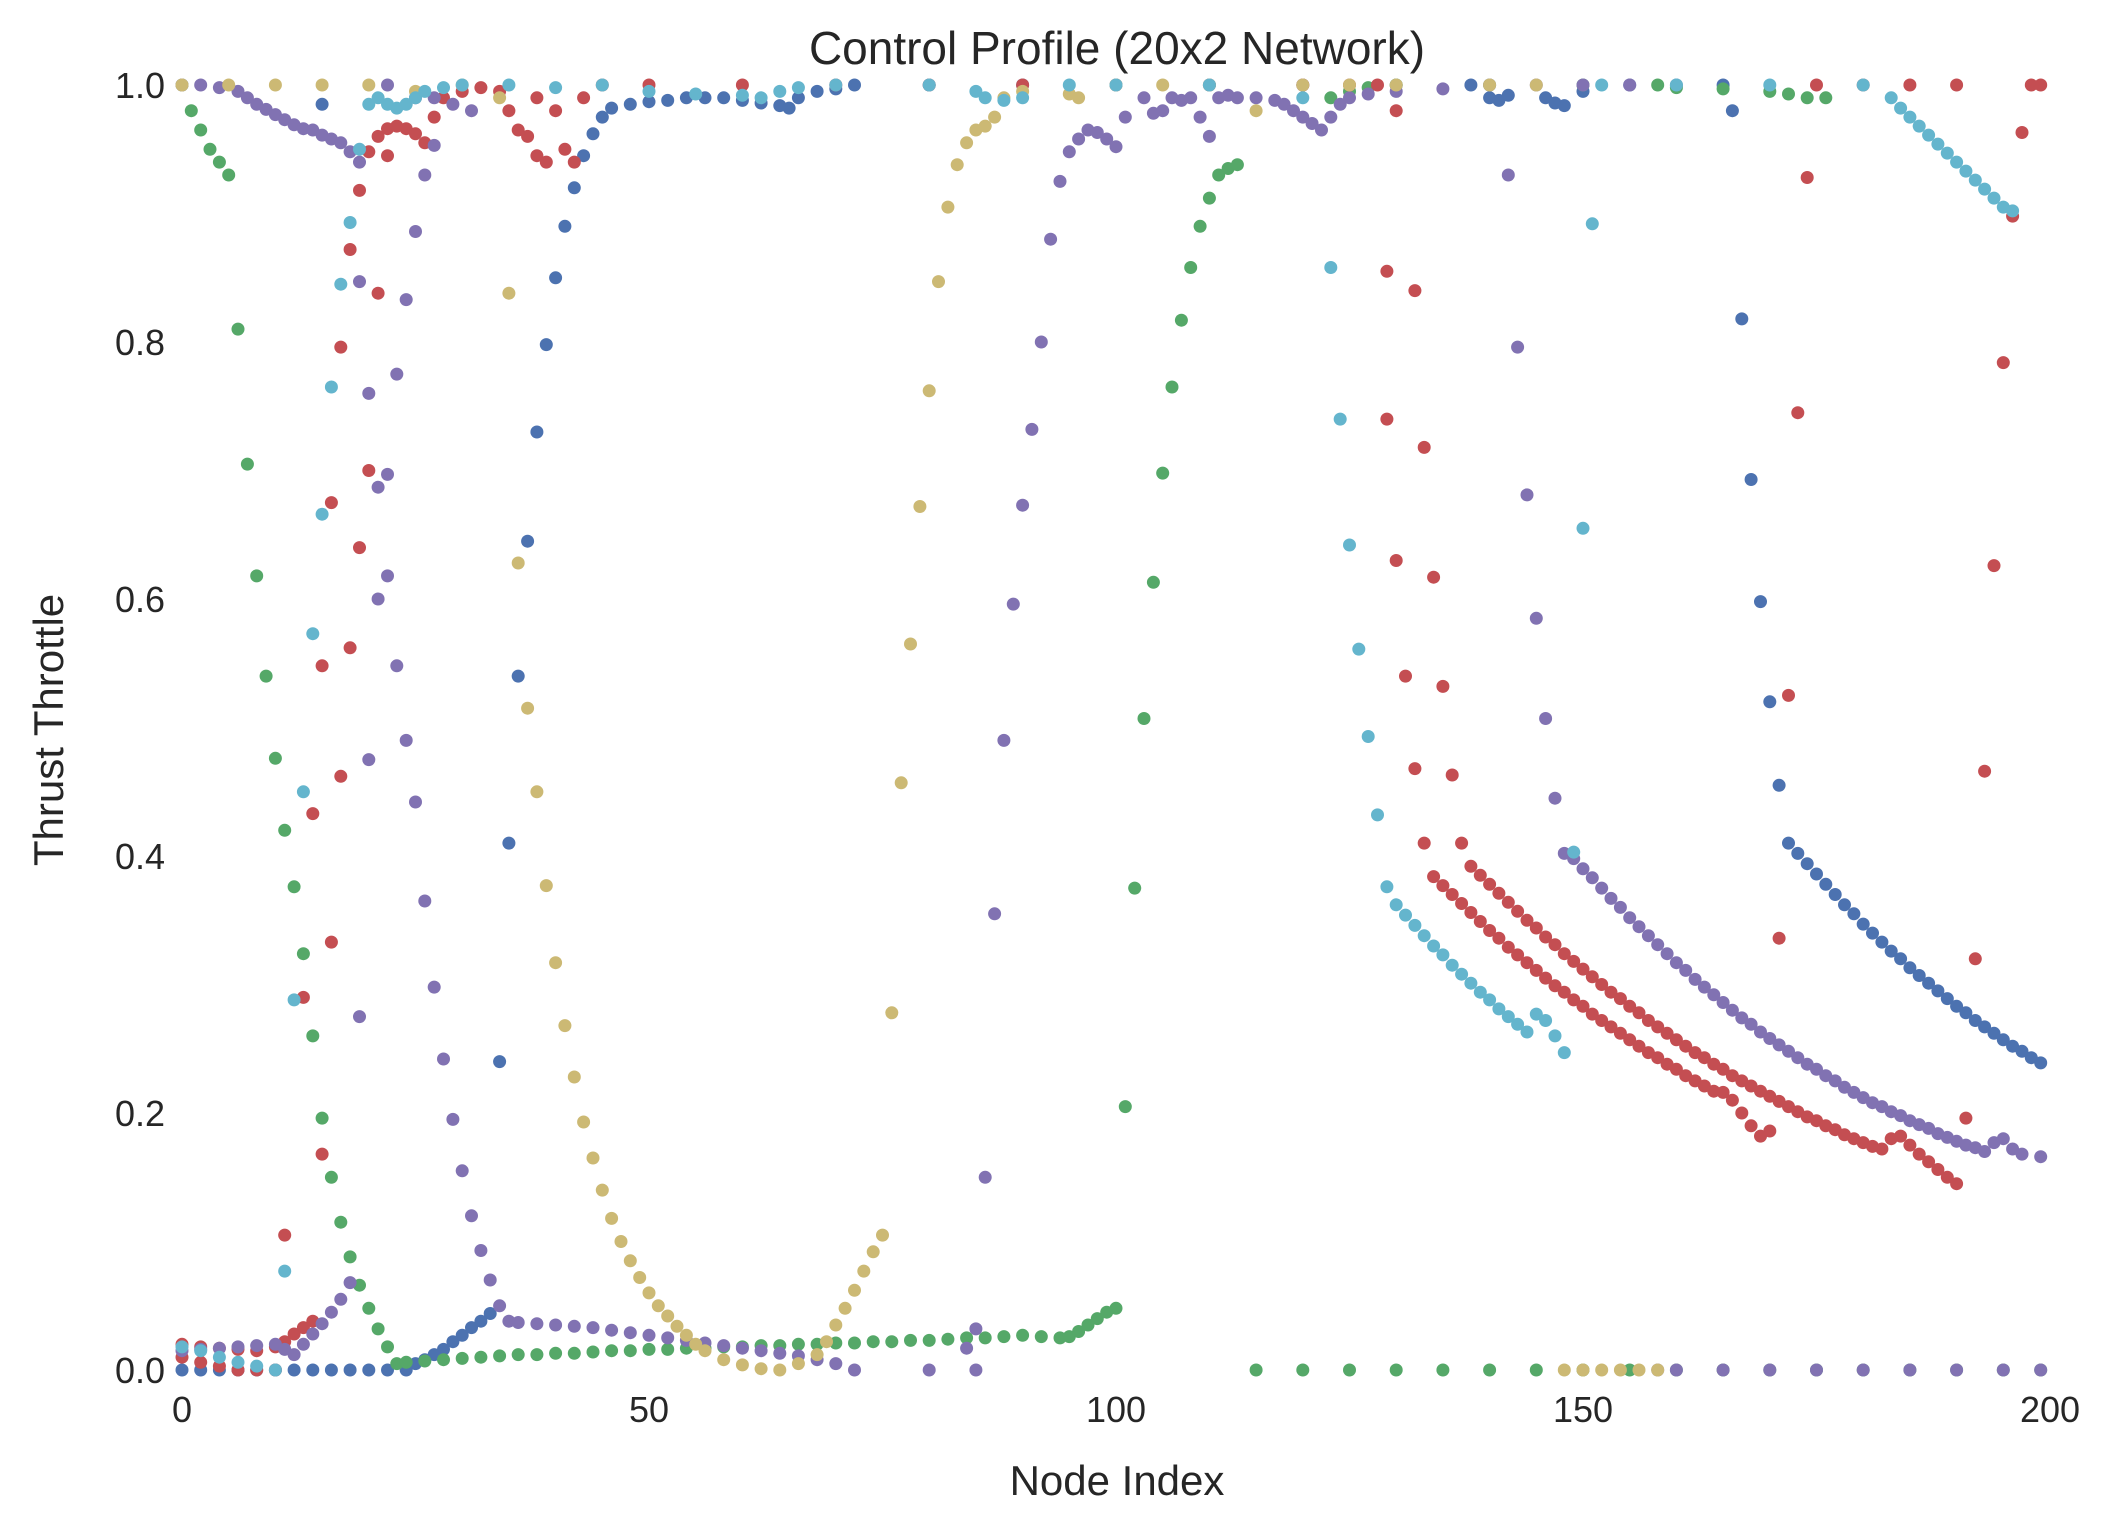 The height and width of the screenshot is (1532, 2105). What do you see at coordinates (140, 1370) in the screenshot?
I see `y-tick-label: 0.0` at bounding box center [140, 1370].